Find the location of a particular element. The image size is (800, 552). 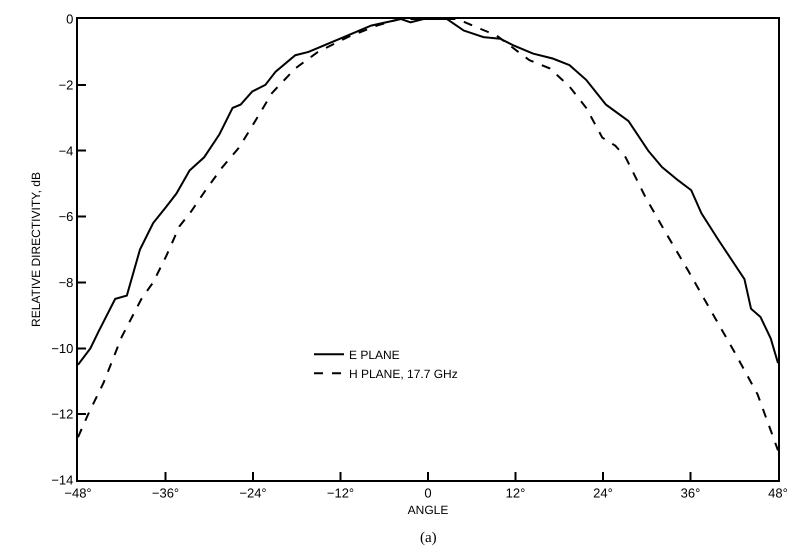

x-axis-title: ANGLE is located at coordinates (428, 510).